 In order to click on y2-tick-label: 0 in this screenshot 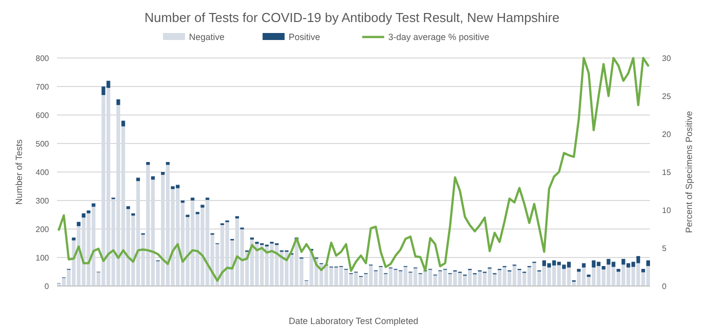, I will do `click(664, 286)`.